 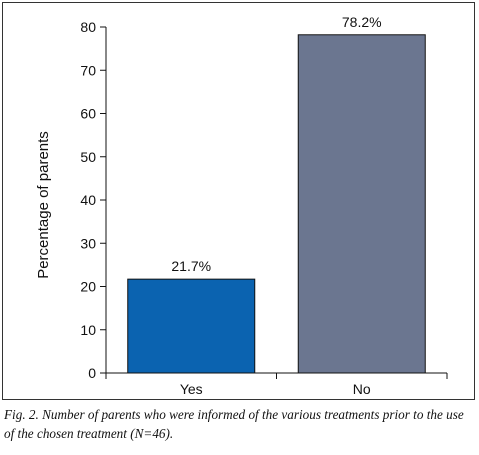 I want to click on y-tick-label: 70, so click(x=88, y=70).